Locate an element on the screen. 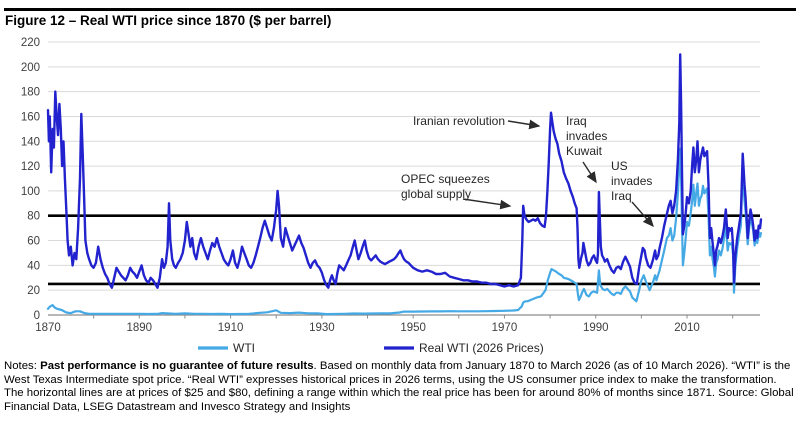  annotation-opec-squeezes-global-supply: global supply is located at coordinates (436, 194).